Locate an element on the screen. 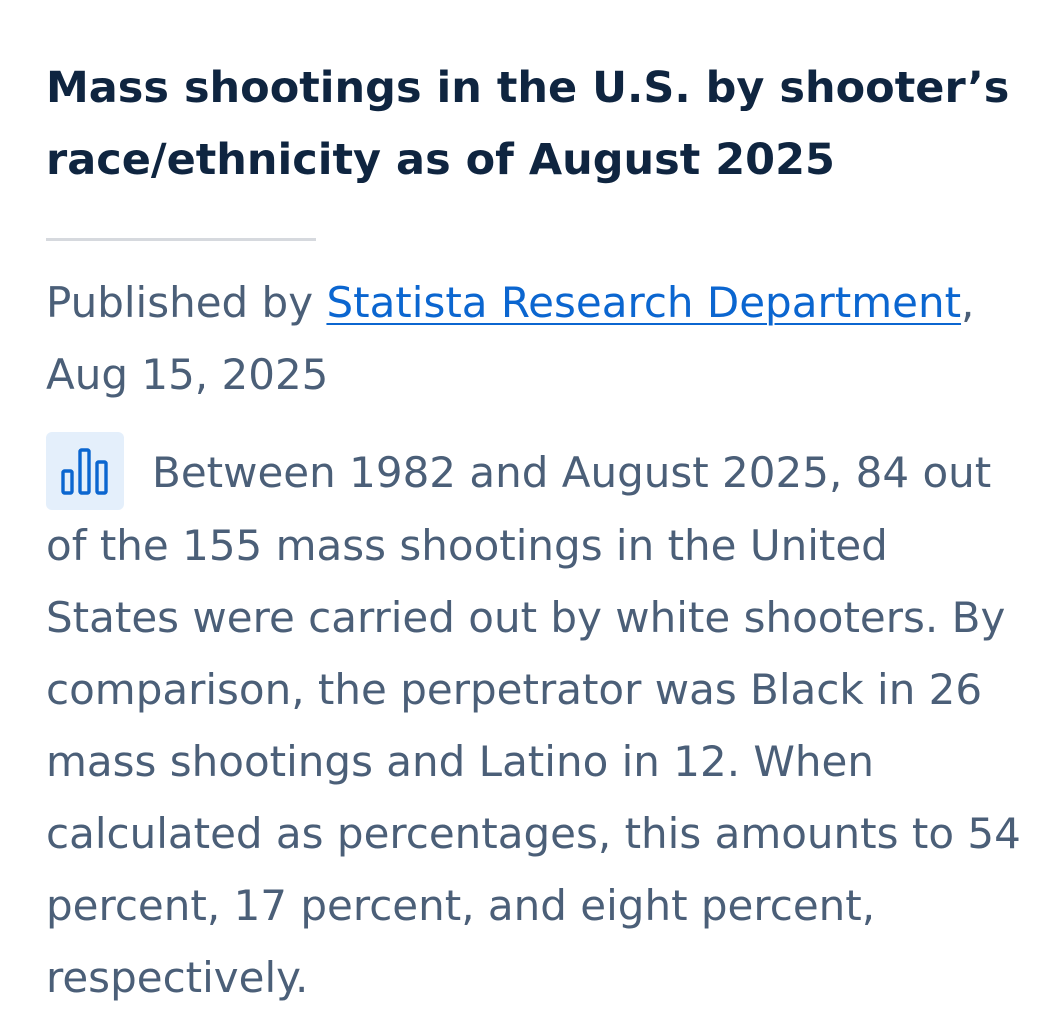  published-prefix: Published by is located at coordinates (186, 302).